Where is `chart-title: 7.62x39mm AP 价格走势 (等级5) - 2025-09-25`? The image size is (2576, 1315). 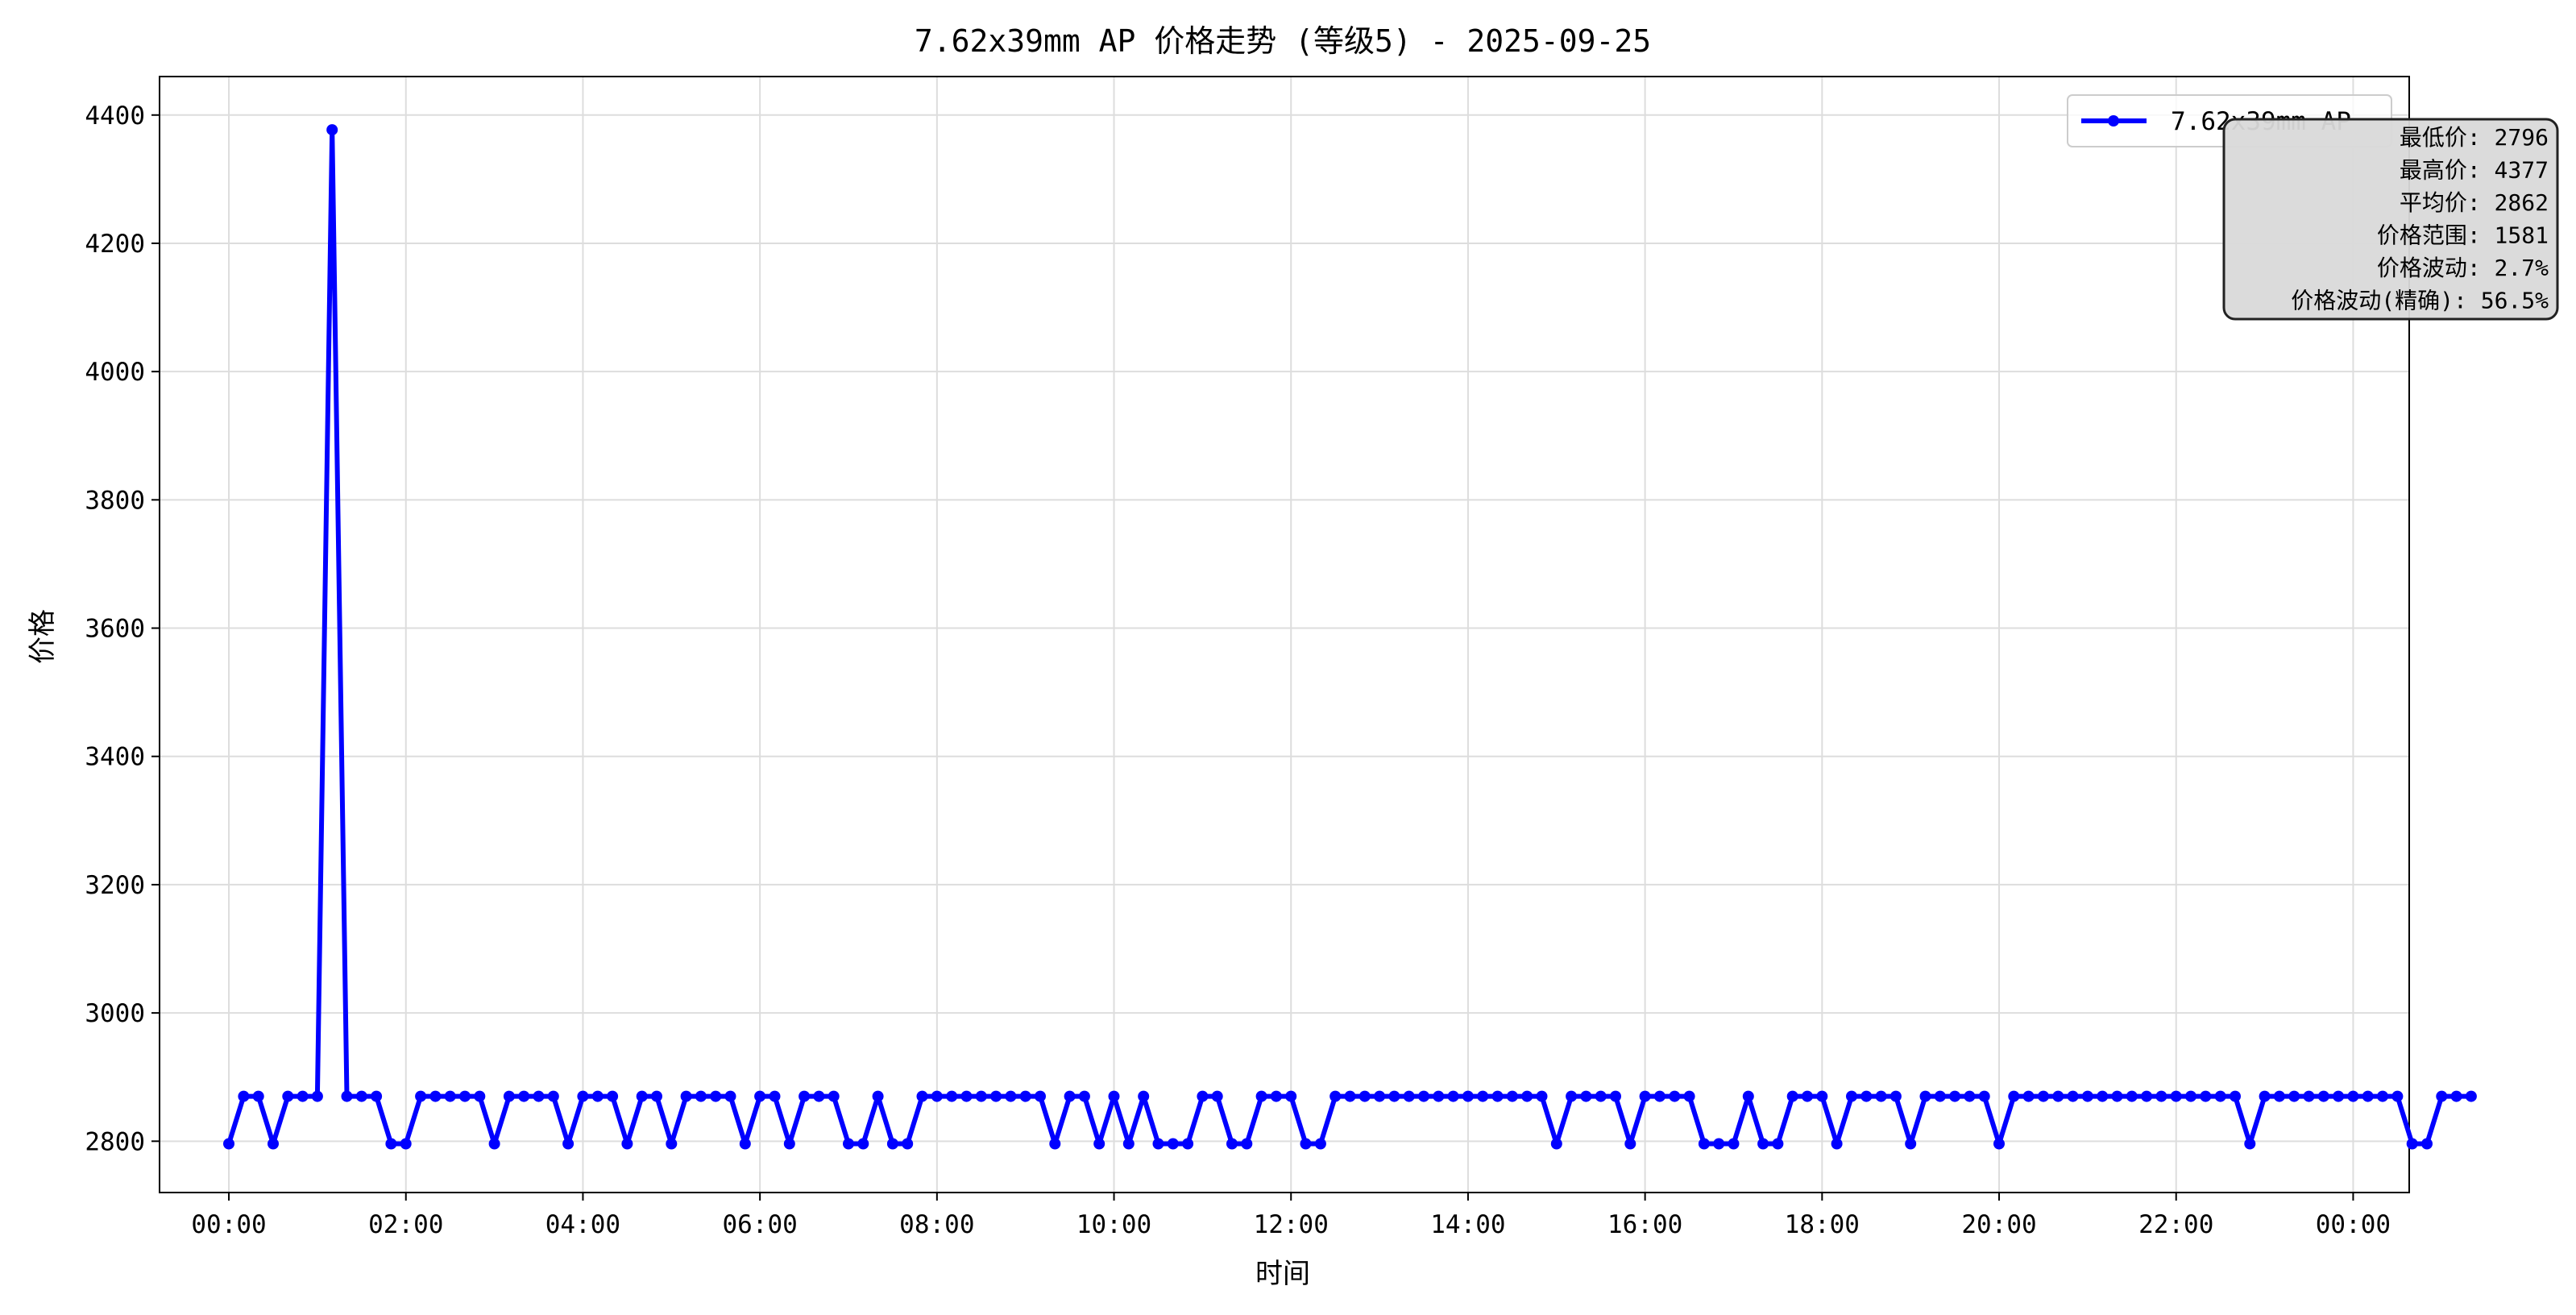
chart-title: 7.62x39mm AP 价格走势 (等级5) - 2025-09-25 is located at coordinates (1283, 41).